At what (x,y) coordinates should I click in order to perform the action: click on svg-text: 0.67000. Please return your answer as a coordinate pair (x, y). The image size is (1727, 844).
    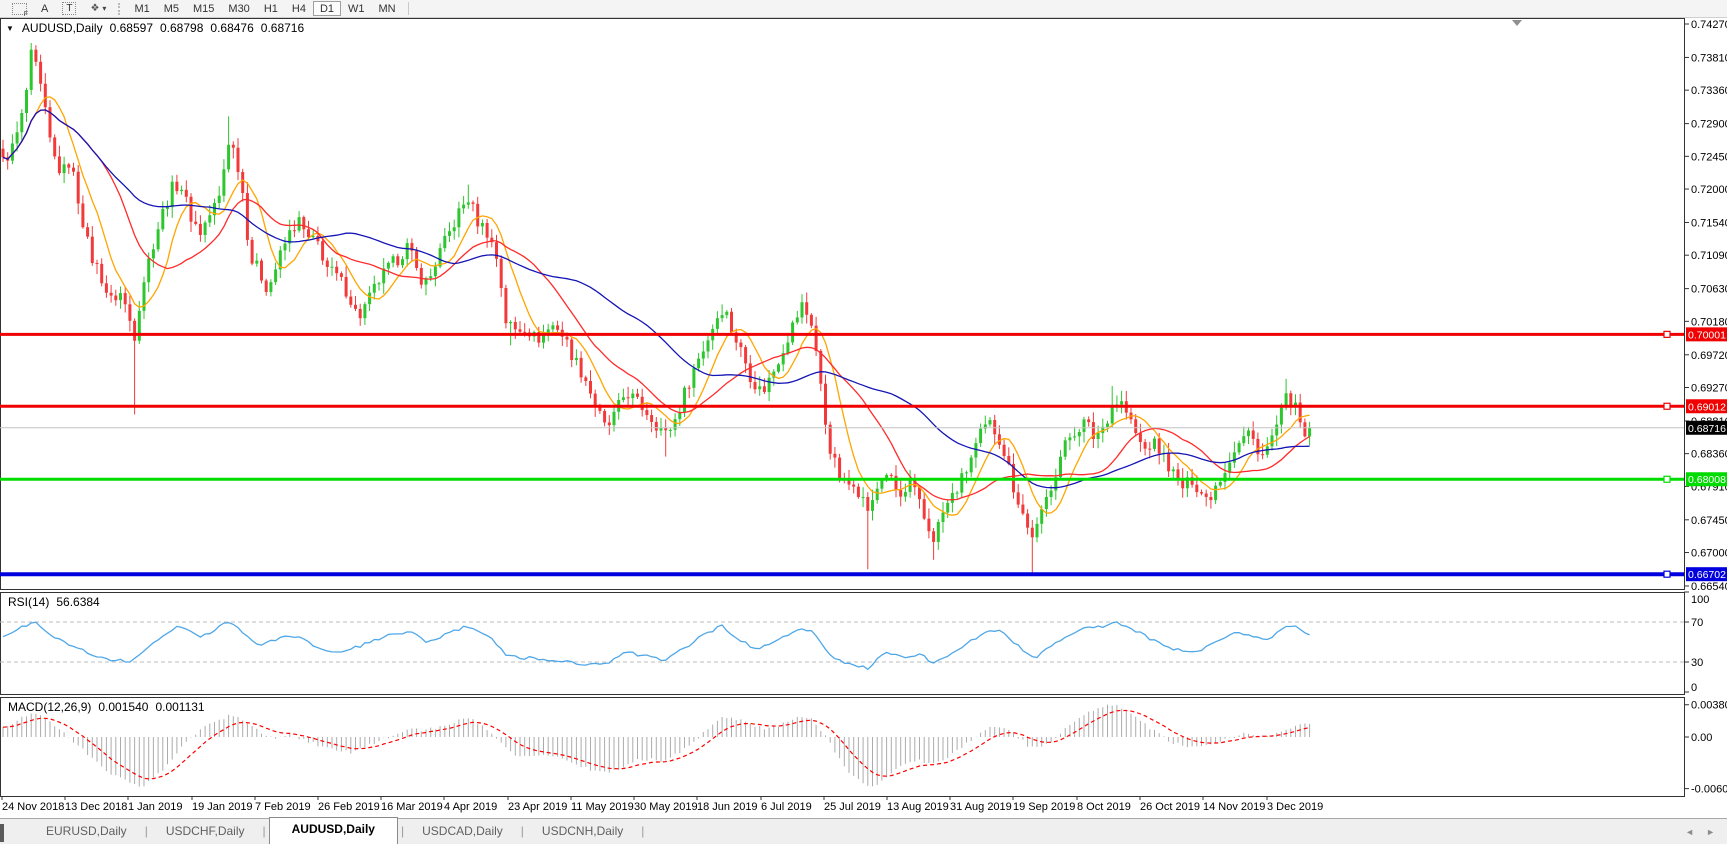
    Looking at the image, I should click on (1709, 554).